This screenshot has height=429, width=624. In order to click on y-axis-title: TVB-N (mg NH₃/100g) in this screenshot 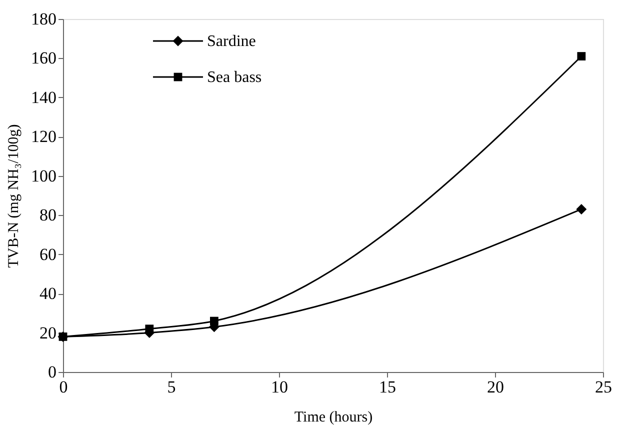, I will do `click(14, 196)`.